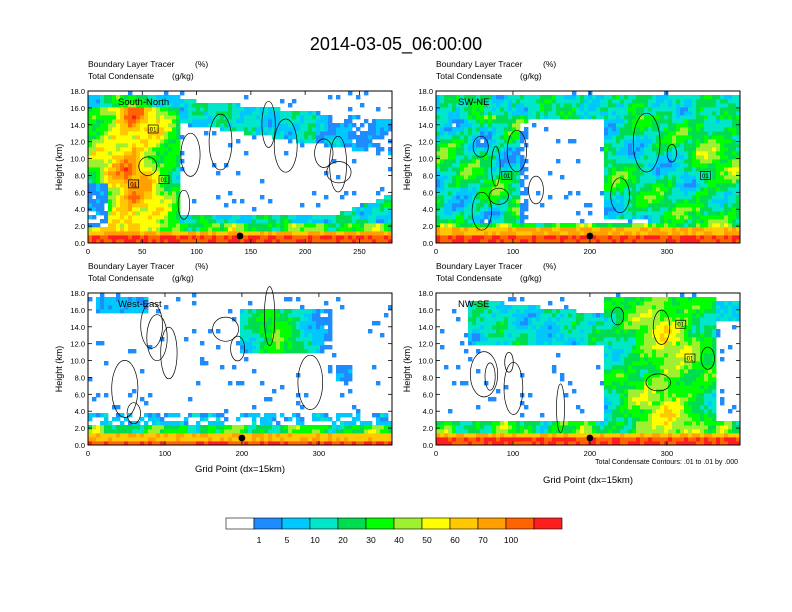 The width and height of the screenshot is (792, 612). I want to click on y-tick-label: 0.0, so click(428, 243).